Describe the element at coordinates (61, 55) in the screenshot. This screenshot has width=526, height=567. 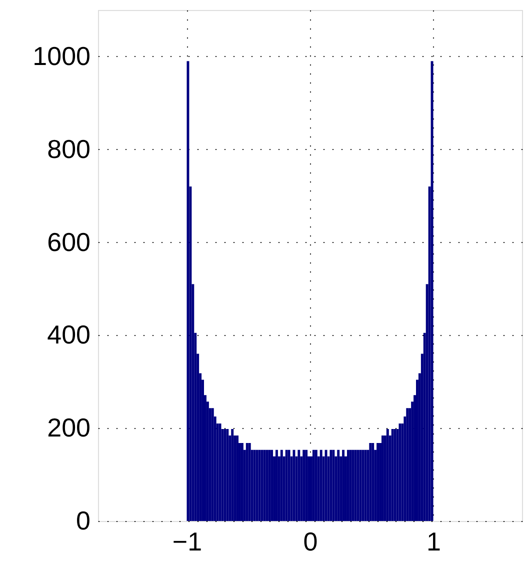
I see `y-tick-label: 1000` at that location.